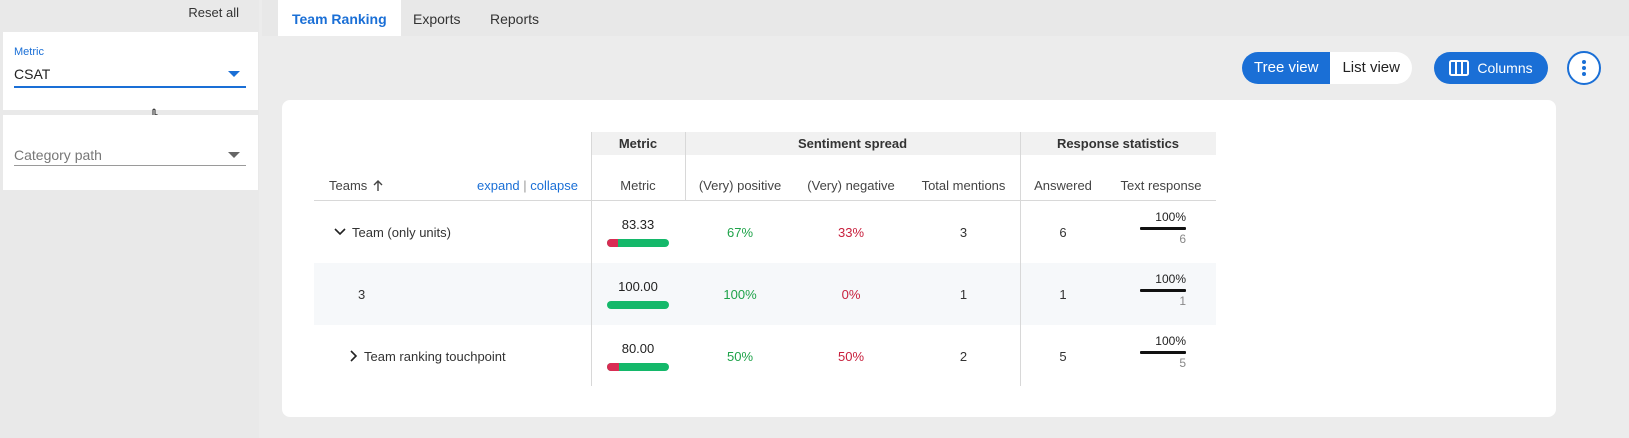  I want to click on positive-cell: 100%, so click(740, 294).